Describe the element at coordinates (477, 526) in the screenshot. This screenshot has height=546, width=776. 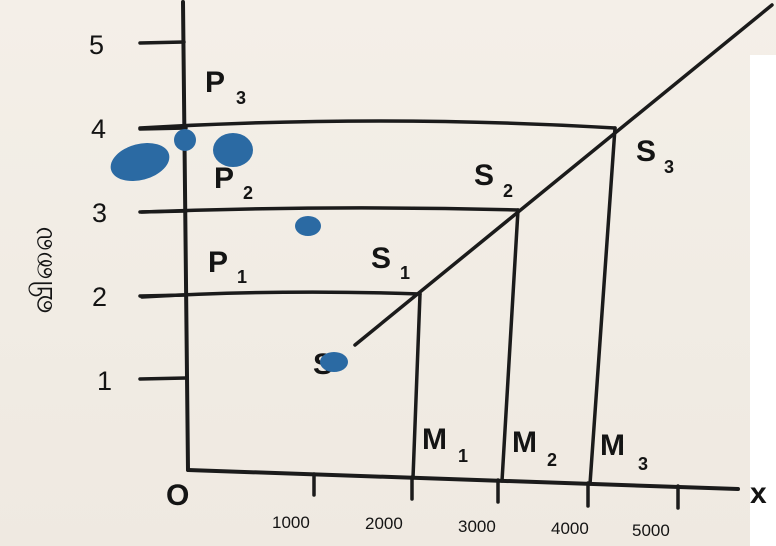
I see `x-tick-label: 3000` at that location.